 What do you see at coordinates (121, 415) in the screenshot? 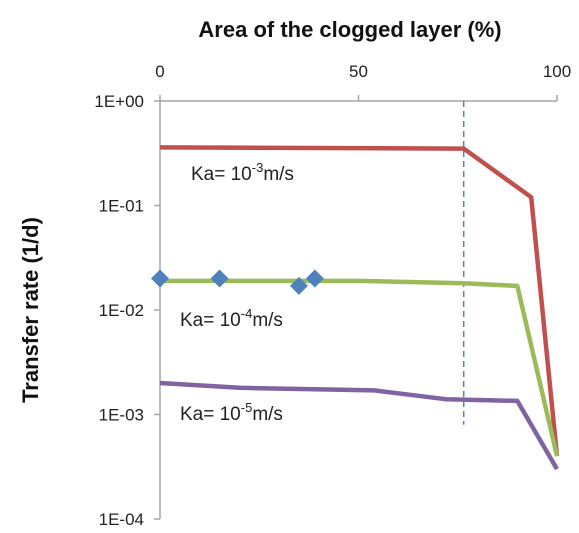
I see `y-tick-label: 1E-03` at bounding box center [121, 415].